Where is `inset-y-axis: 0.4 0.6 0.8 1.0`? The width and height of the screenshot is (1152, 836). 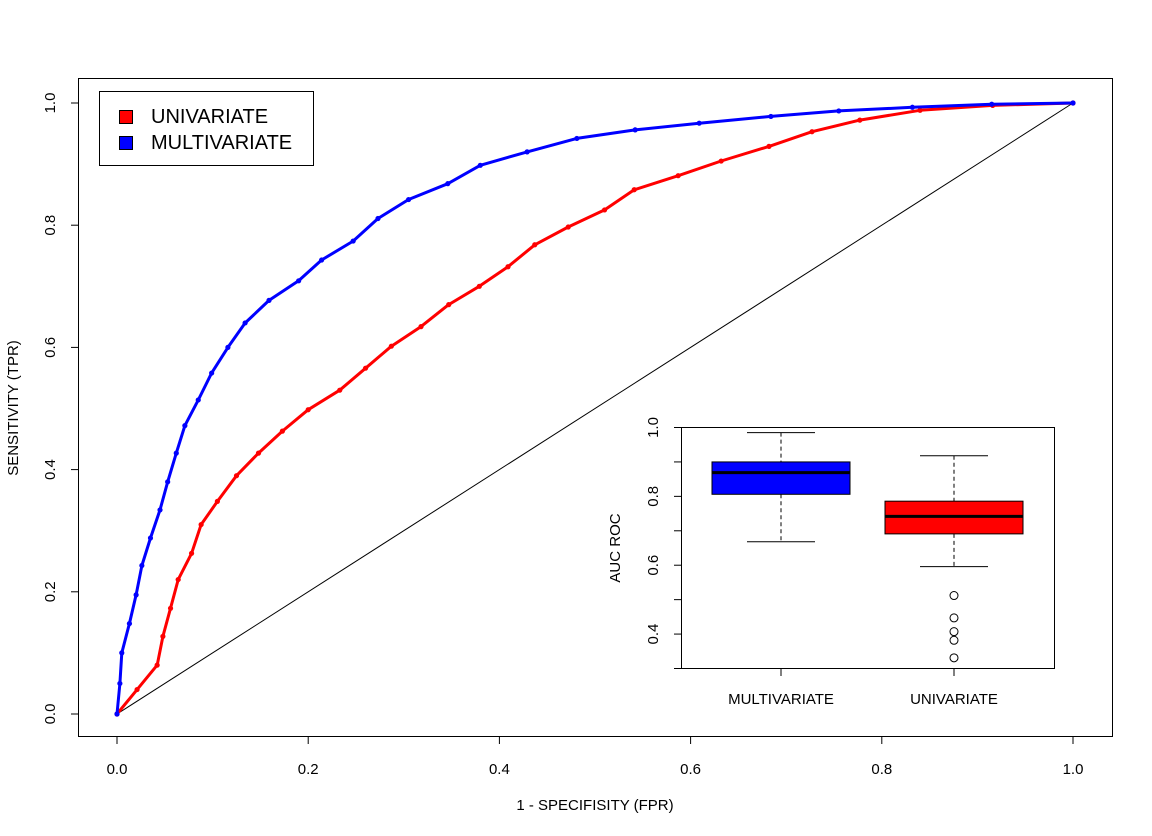 inset-y-axis: 0.4 0.6 0.8 1.0 is located at coordinates (663, 543).